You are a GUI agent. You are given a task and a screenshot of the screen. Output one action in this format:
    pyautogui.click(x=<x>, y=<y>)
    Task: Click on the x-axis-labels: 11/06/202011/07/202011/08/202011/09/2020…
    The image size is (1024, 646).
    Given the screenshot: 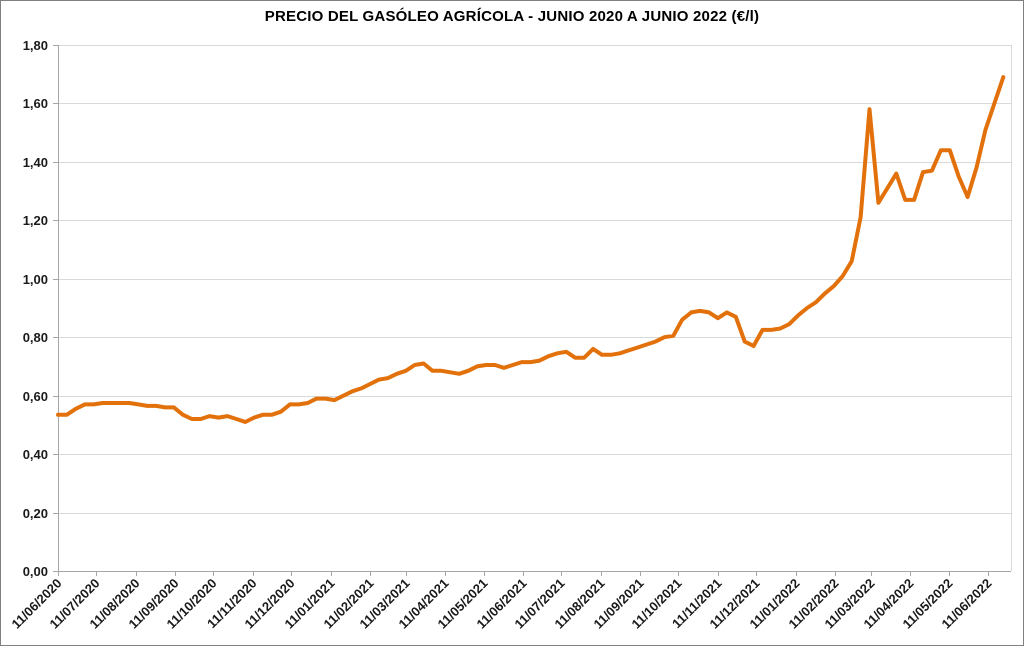 What is the action you would take?
    pyautogui.click(x=502, y=604)
    